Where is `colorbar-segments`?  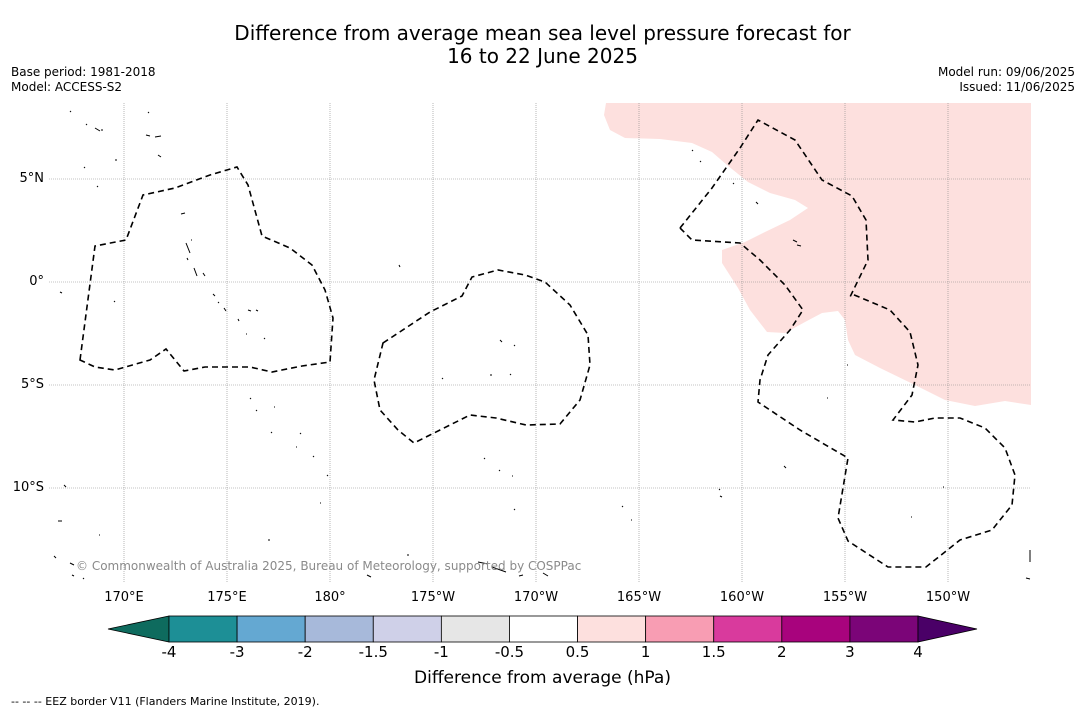
colorbar-segments is located at coordinates (543, 629).